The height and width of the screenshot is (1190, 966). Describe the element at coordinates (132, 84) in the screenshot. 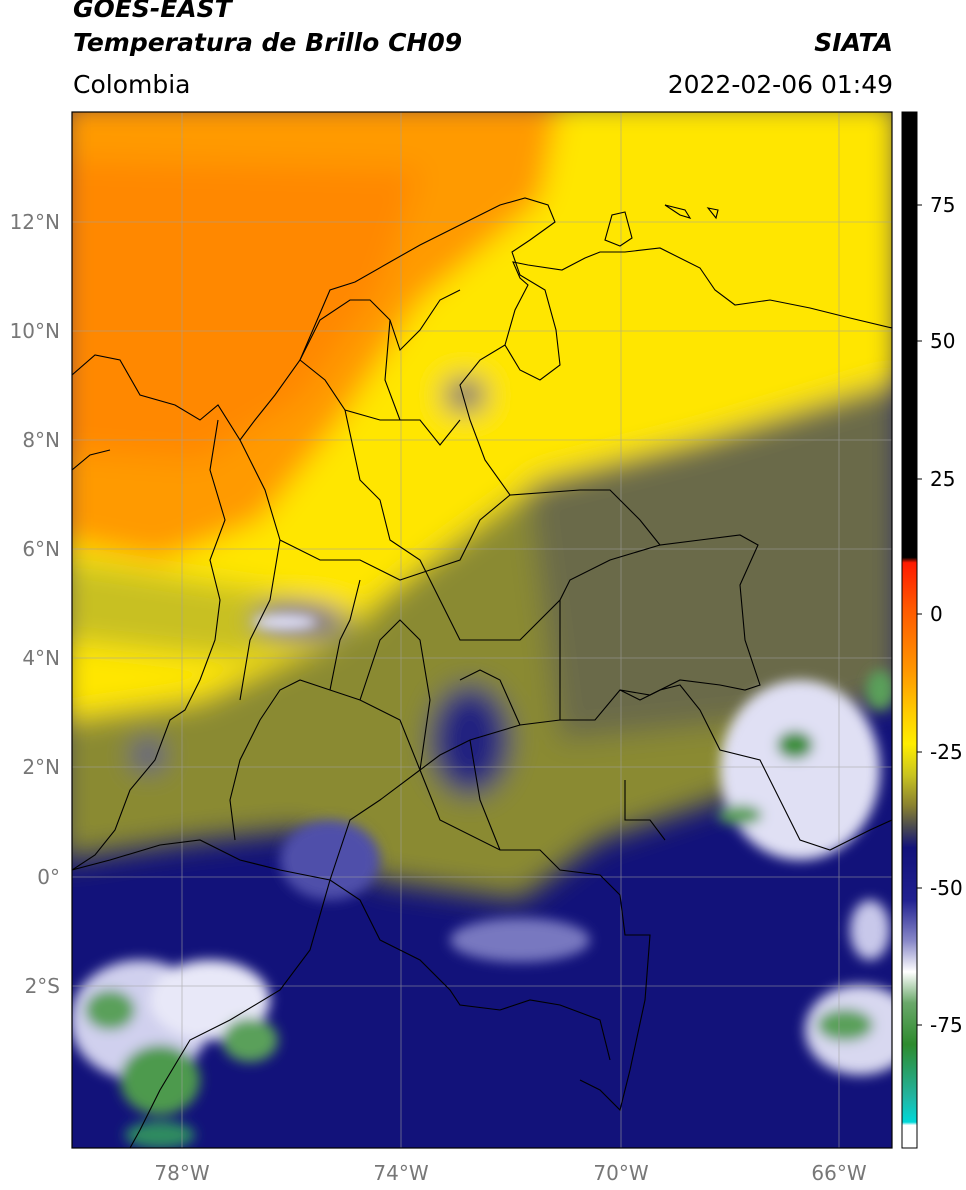

I see `region-label: Colombia` at that location.